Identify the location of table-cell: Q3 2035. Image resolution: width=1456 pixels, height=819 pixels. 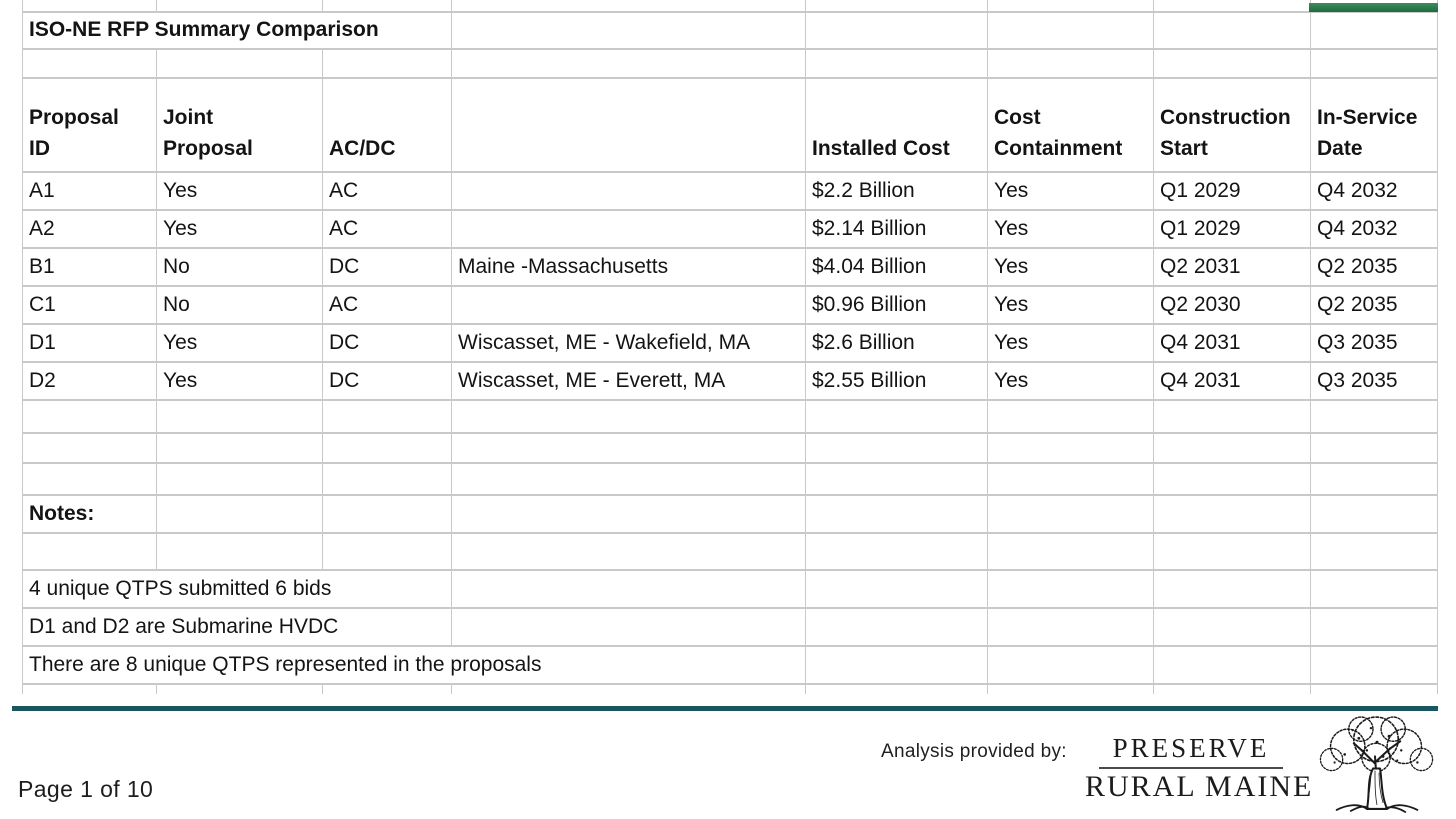
(1374, 343).